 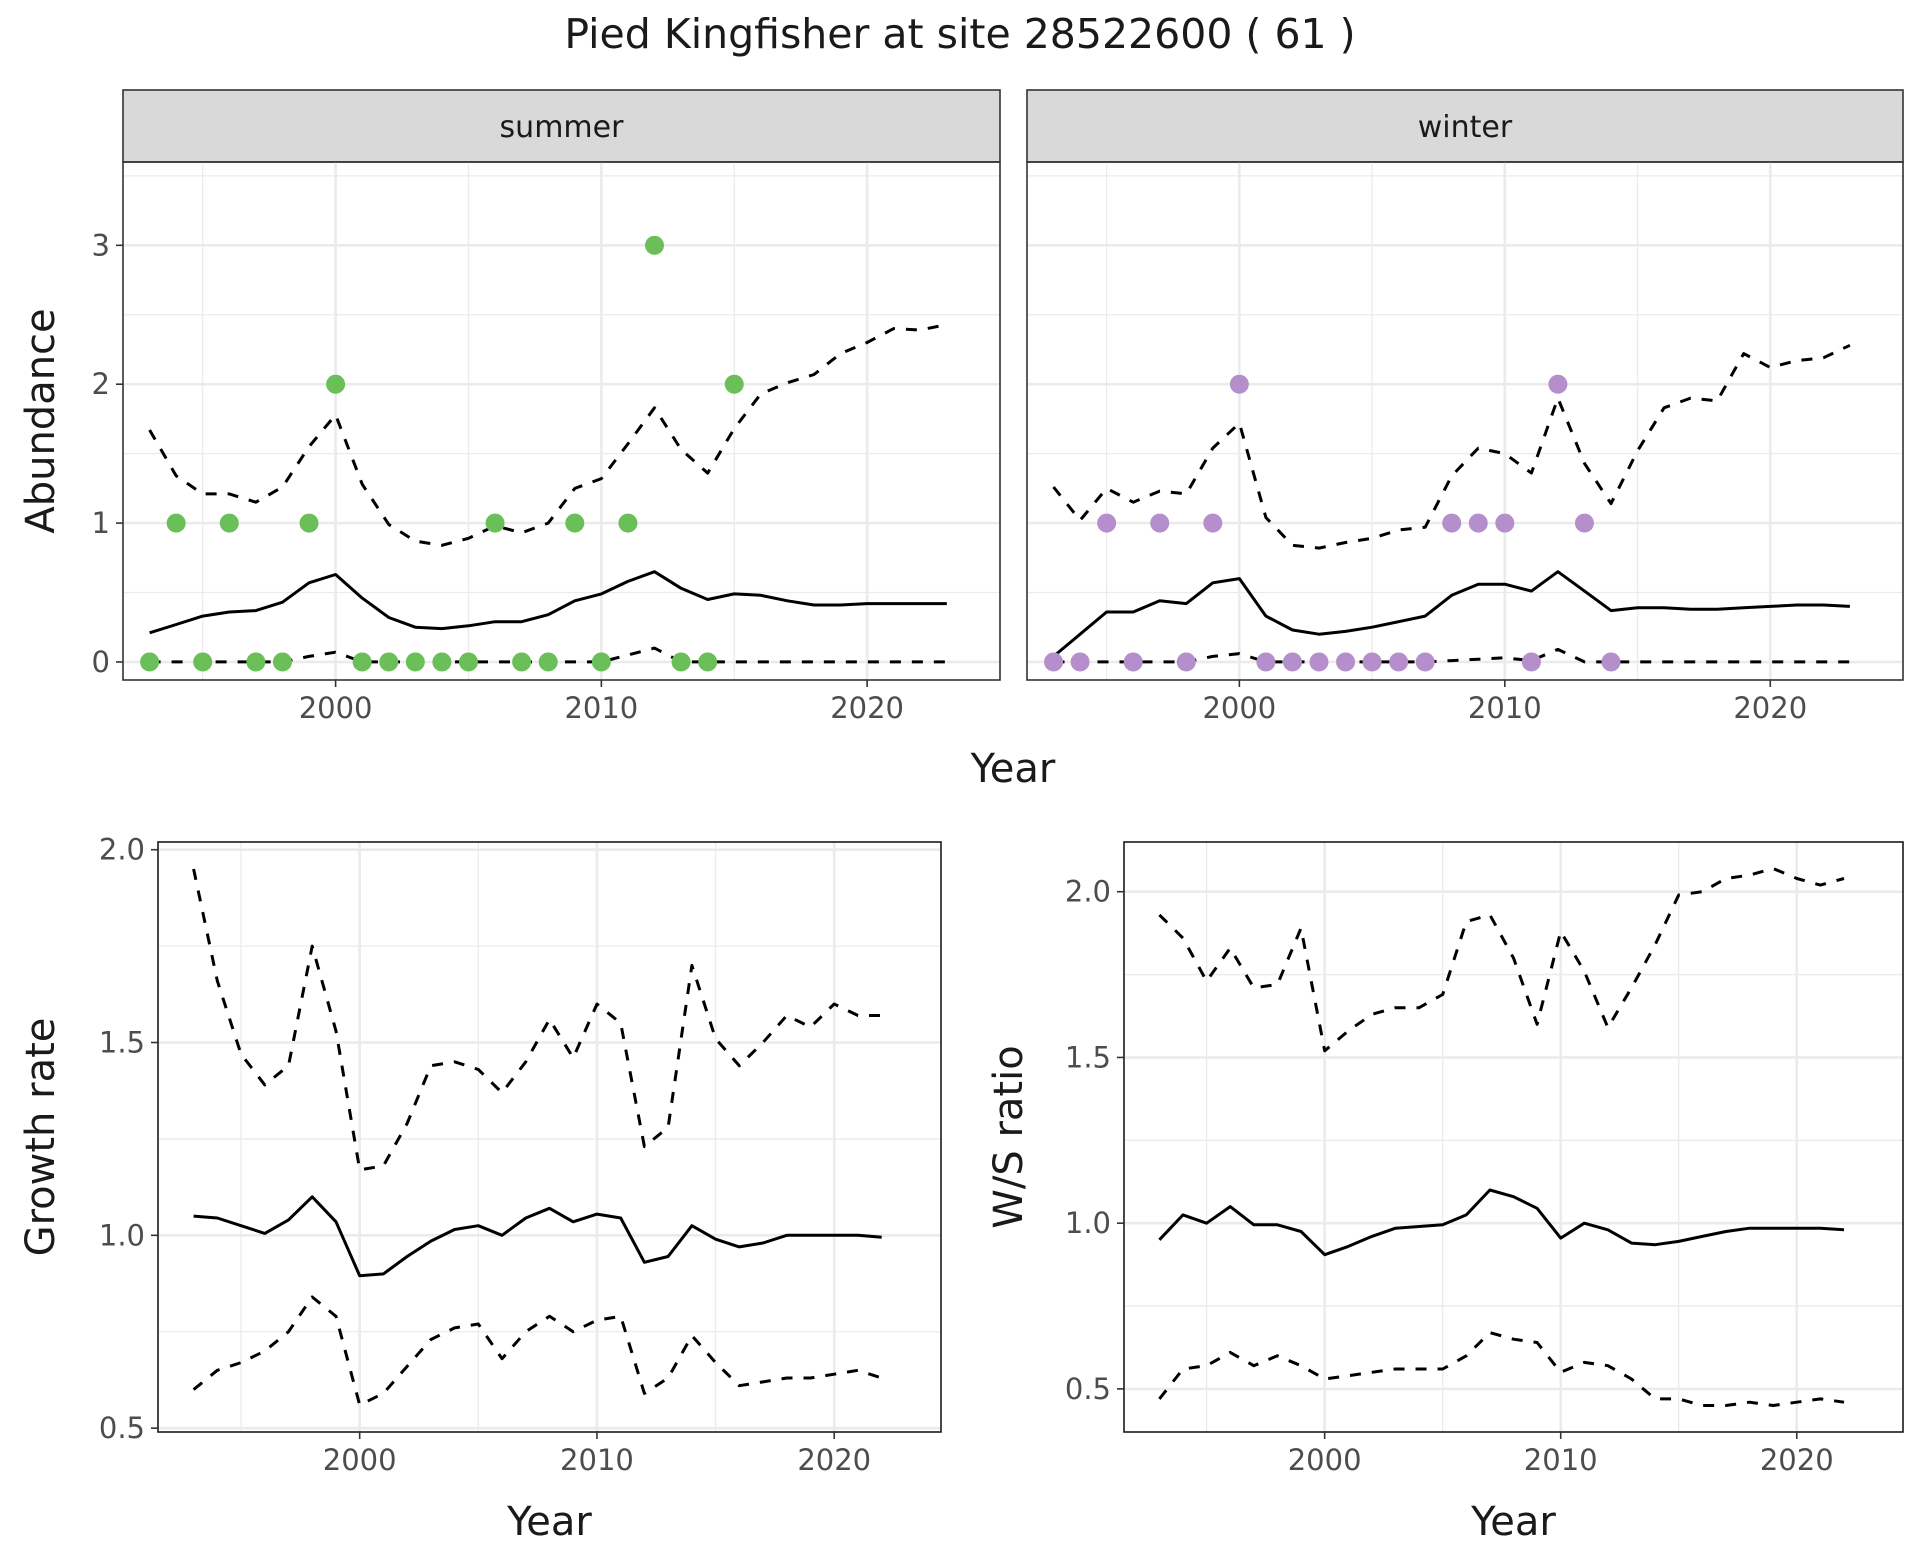 What do you see at coordinates (101, 523) in the screenshot?
I see `abundance-summer-y-tick-label: 1` at bounding box center [101, 523].